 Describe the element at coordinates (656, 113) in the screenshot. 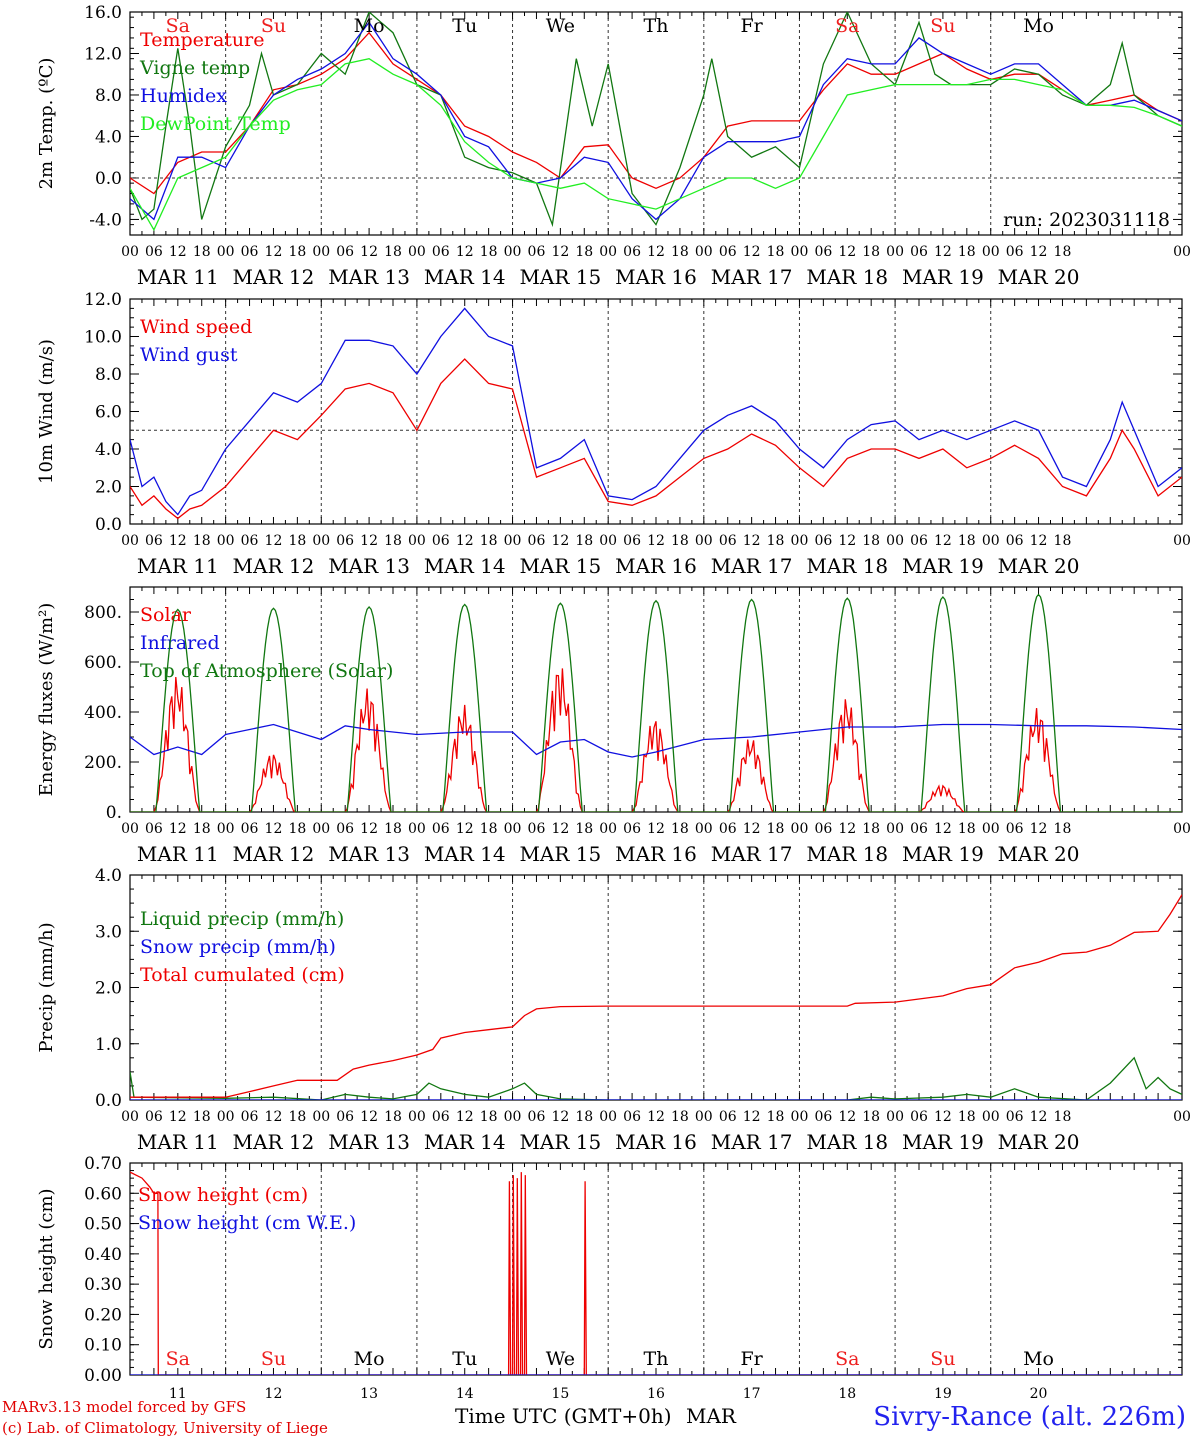

I see `series-line-temperature` at that location.